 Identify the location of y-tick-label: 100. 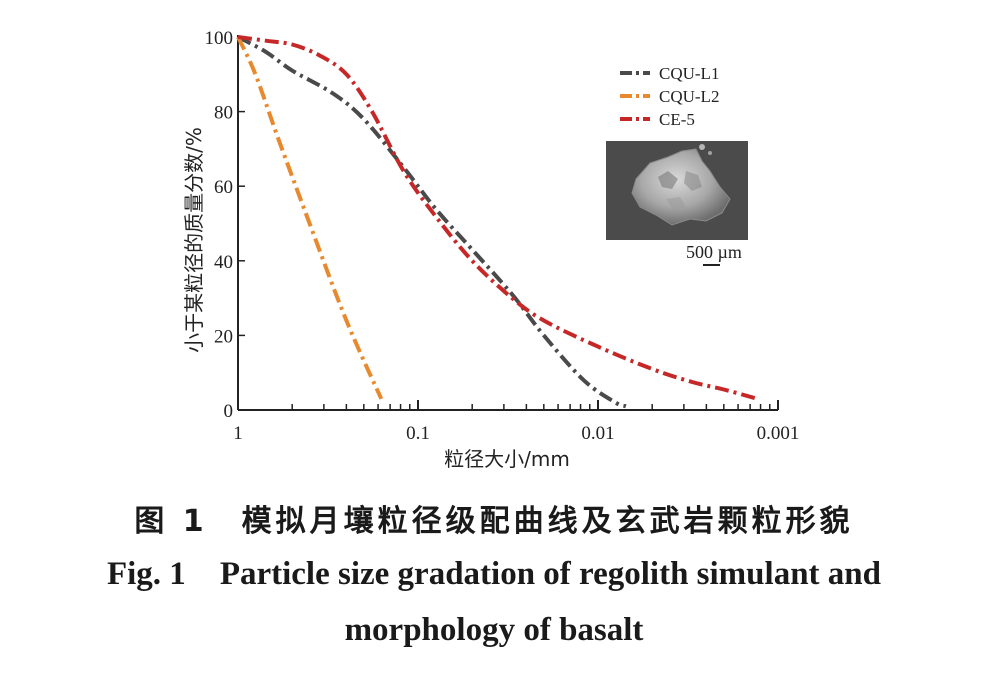
(219, 38).